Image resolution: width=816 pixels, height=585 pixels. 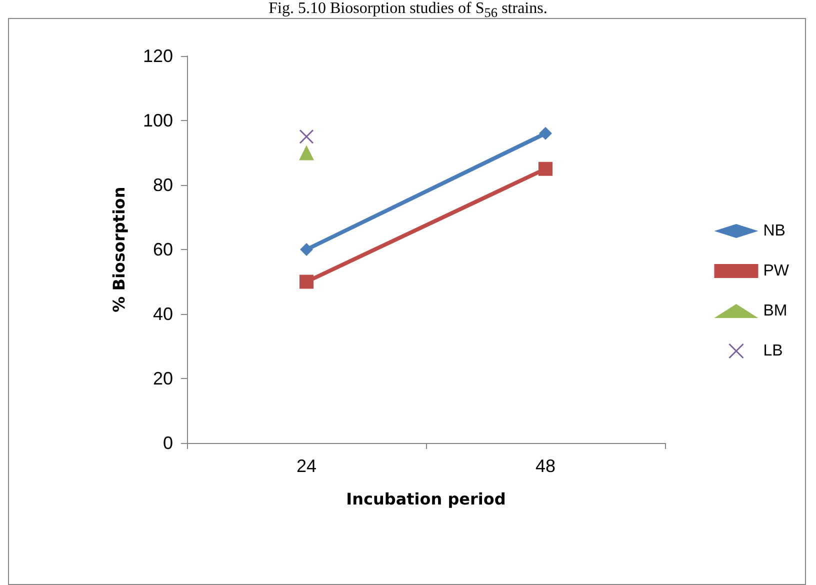 What do you see at coordinates (545, 466) in the screenshot?
I see `x-tick-label: 48` at bounding box center [545, 466].